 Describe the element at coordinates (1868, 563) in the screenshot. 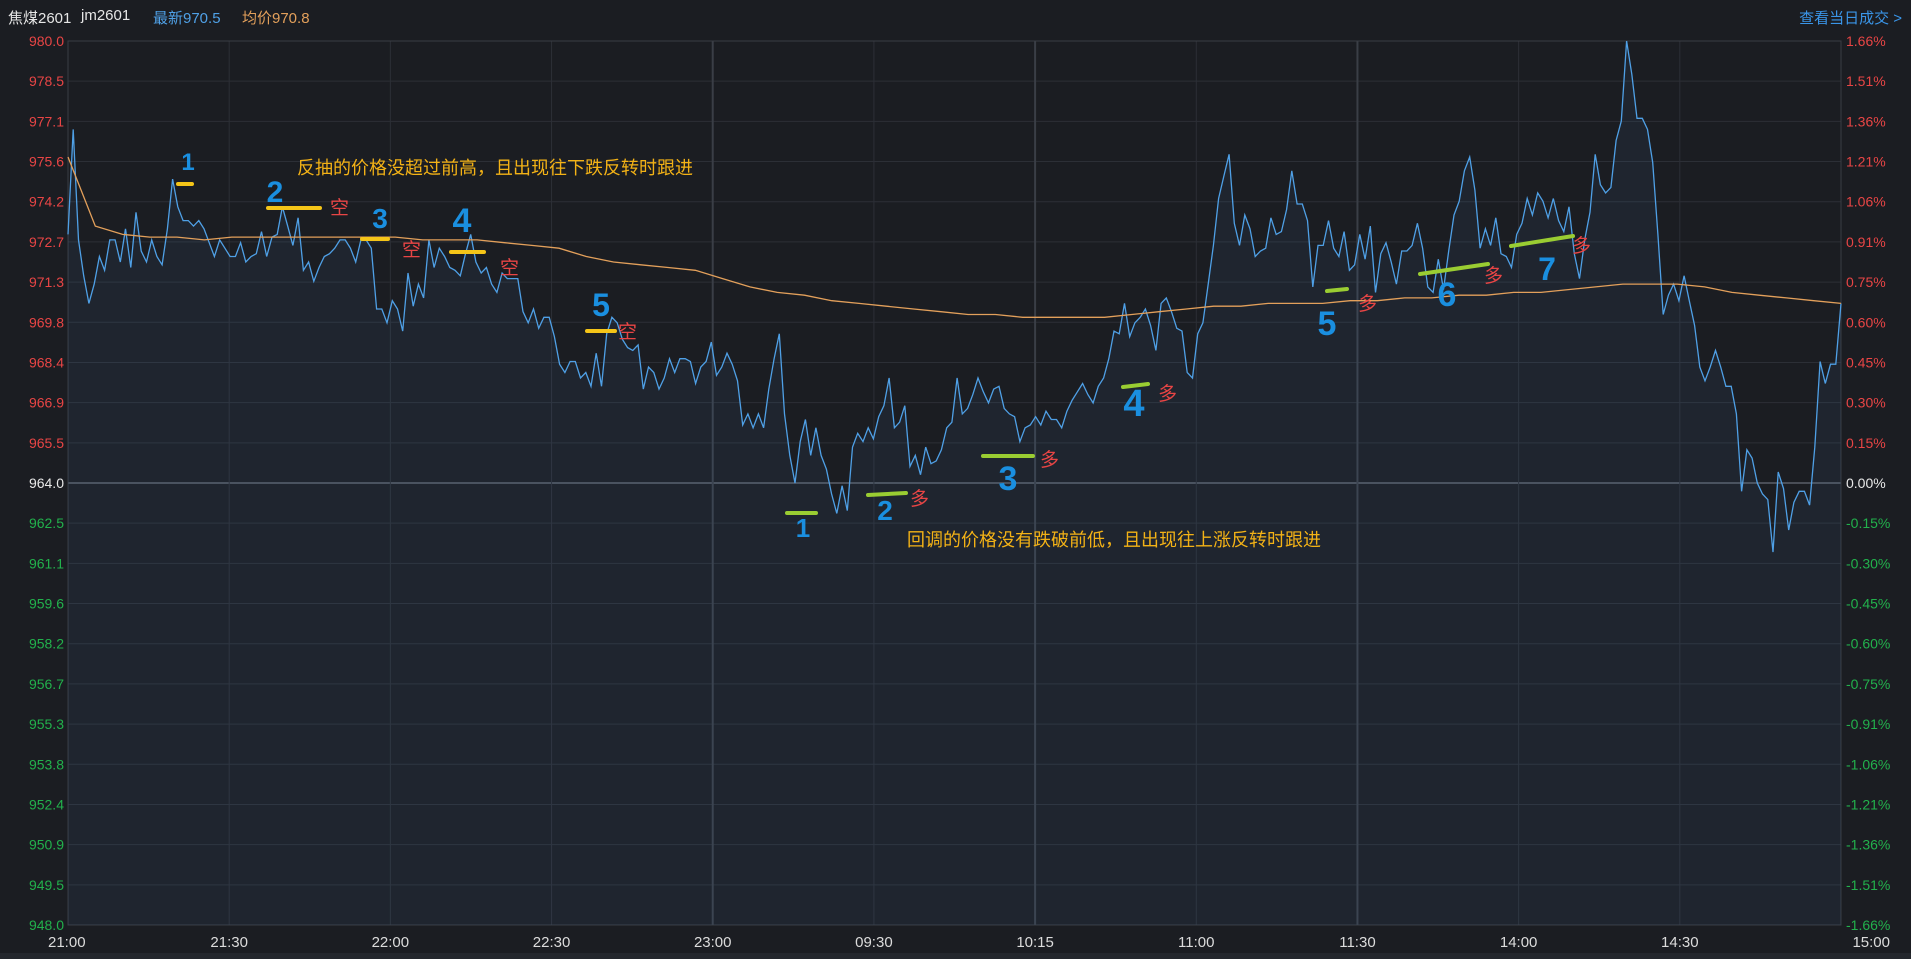

I see `pct-tick-label: -0.30%` at that location.